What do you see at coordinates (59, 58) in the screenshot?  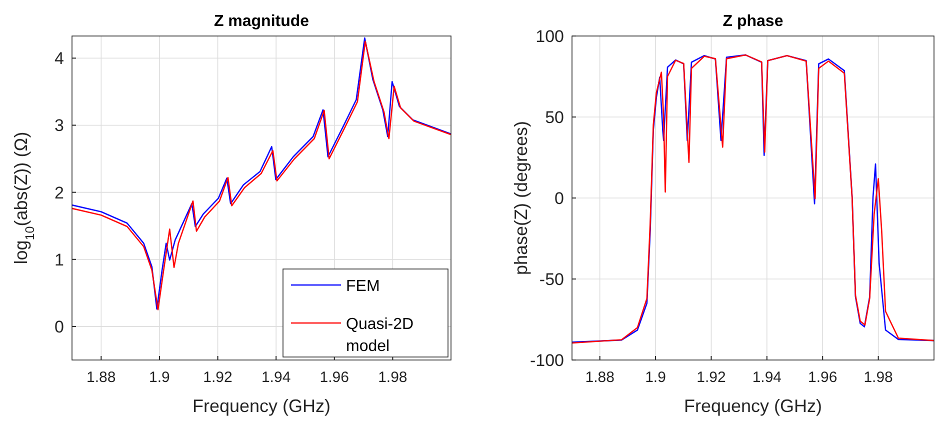 I see `y-tick-label: 4` at bounding box center [59, 58].